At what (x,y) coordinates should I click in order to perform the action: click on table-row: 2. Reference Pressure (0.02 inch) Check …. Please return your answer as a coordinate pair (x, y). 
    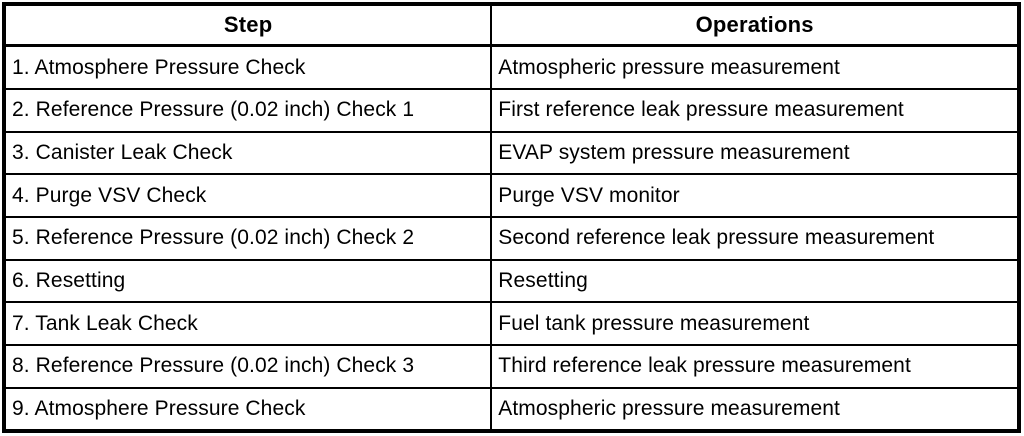
    Looking at the image, I should click on (511, 110).